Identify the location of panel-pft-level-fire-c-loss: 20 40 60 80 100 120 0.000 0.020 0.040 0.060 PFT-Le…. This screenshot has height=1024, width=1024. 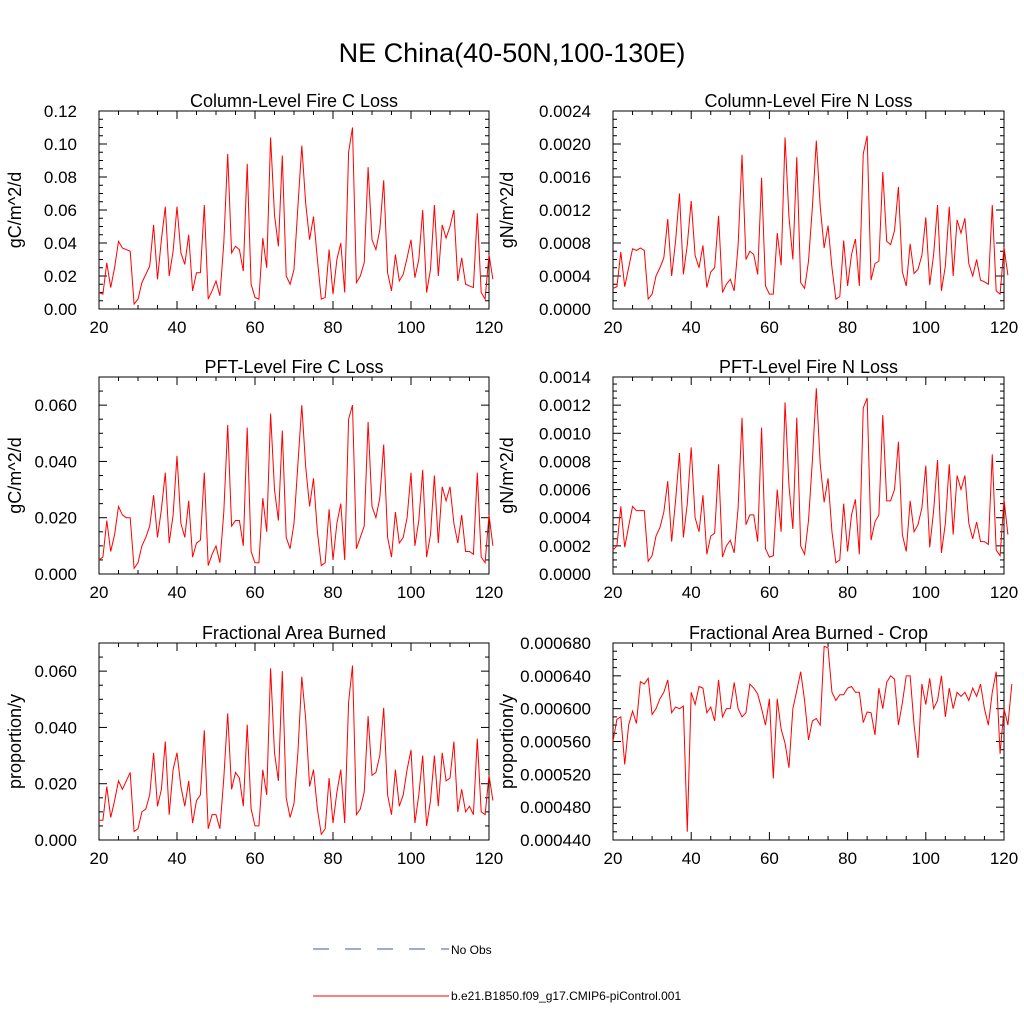
(254, 479).